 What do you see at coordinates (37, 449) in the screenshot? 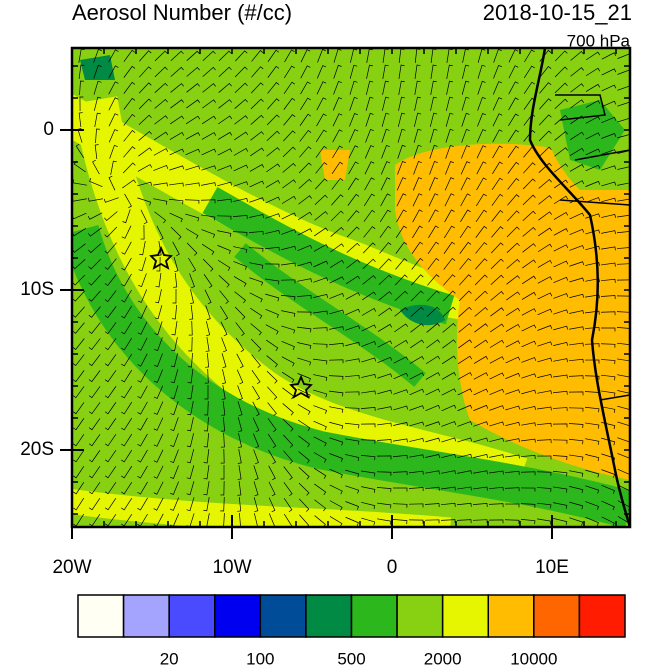
I see `lat-label: 20S` at bounding box center [37, 449].